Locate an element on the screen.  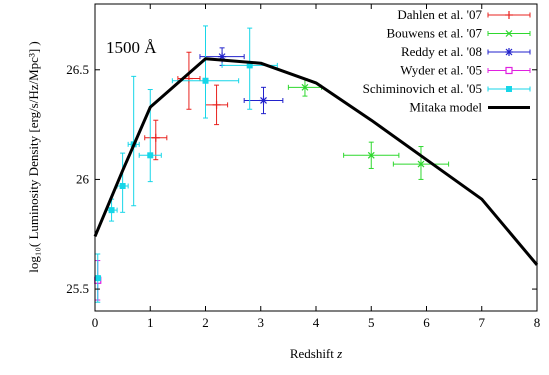
series-4-point-4-box is located at coordinates (150, 155).